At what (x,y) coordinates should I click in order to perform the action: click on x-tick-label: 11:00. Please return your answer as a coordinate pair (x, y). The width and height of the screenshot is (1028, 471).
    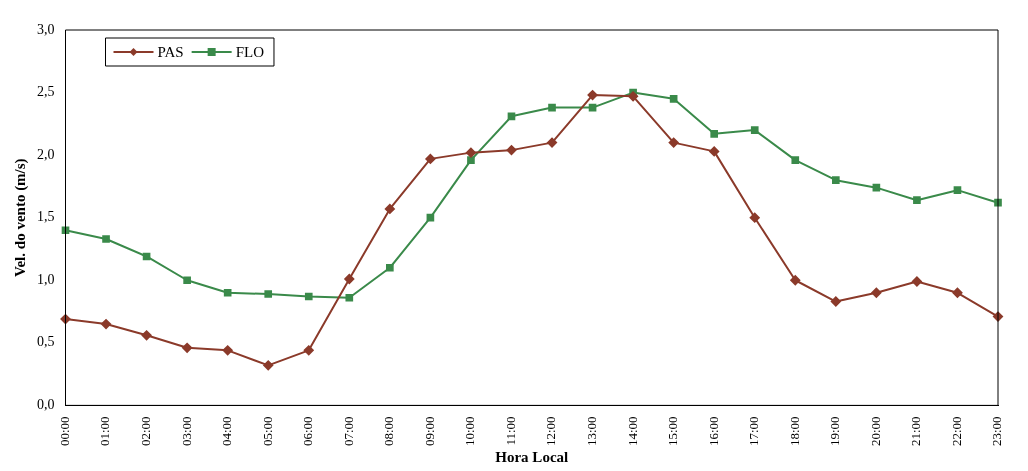
    Looking at the image, I should click on (510, 431).